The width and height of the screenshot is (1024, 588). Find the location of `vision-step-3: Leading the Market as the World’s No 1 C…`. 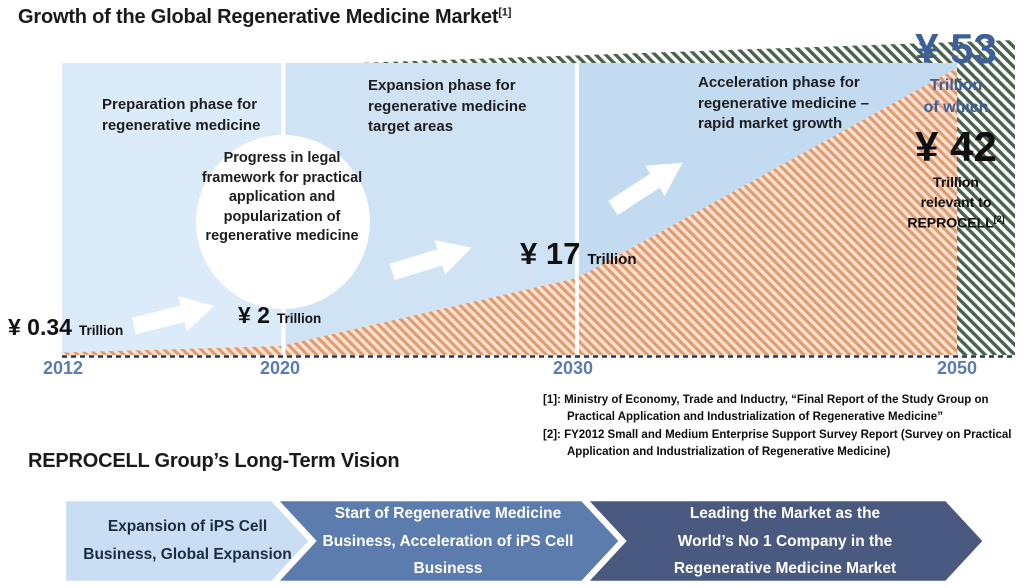

vision-step-3: Leading the Market as the World’s No 1 C… is located at coordinates (785, 541).